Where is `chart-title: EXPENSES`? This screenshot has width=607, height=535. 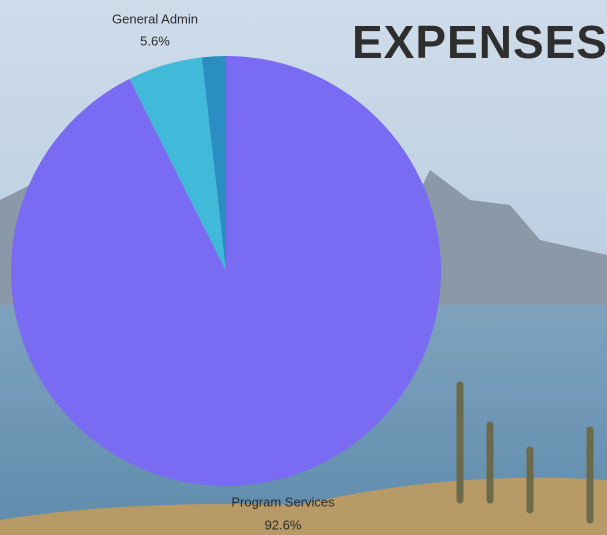
chart-title: EXPENSES is located at coordinates (479, 42).